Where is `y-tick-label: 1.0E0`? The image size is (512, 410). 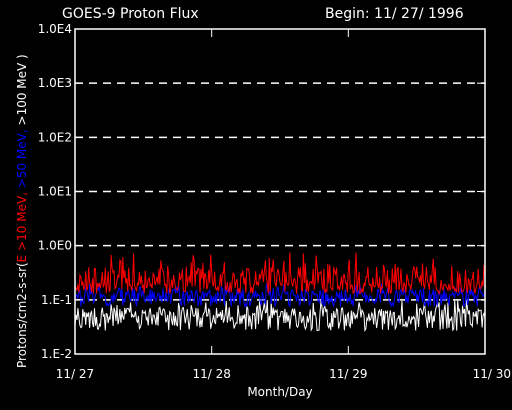
y-tick-label: 1.0E0 is located at coordinates (55, 246).